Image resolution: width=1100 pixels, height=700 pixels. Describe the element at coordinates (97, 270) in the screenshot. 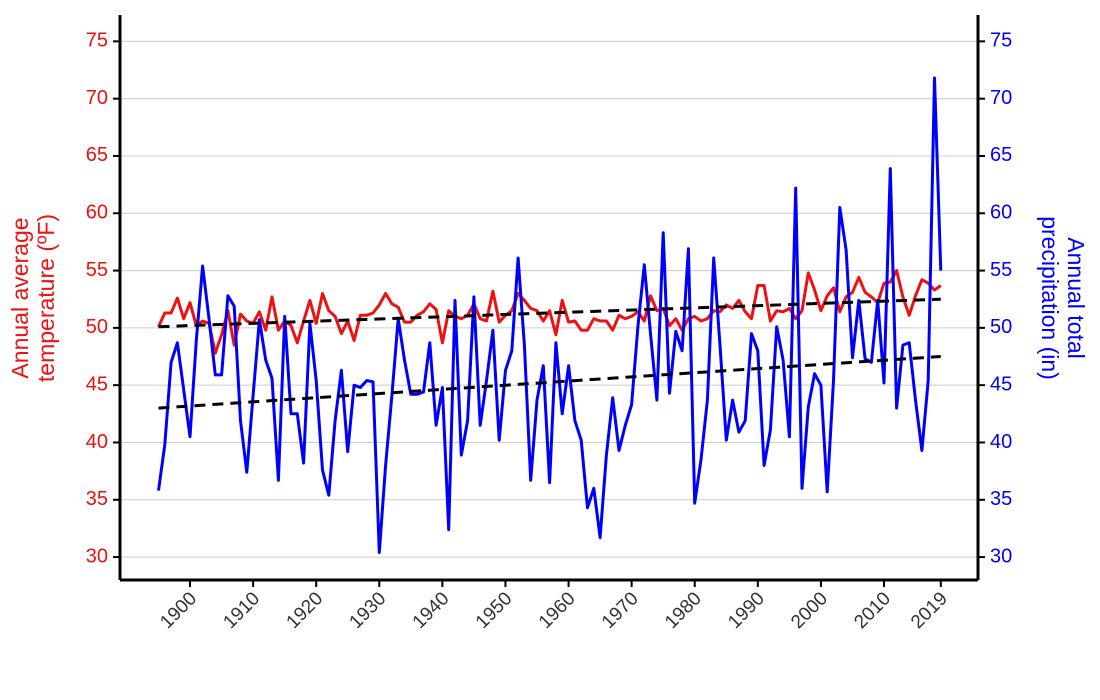

I see `y-tick-label: 55` at that location.